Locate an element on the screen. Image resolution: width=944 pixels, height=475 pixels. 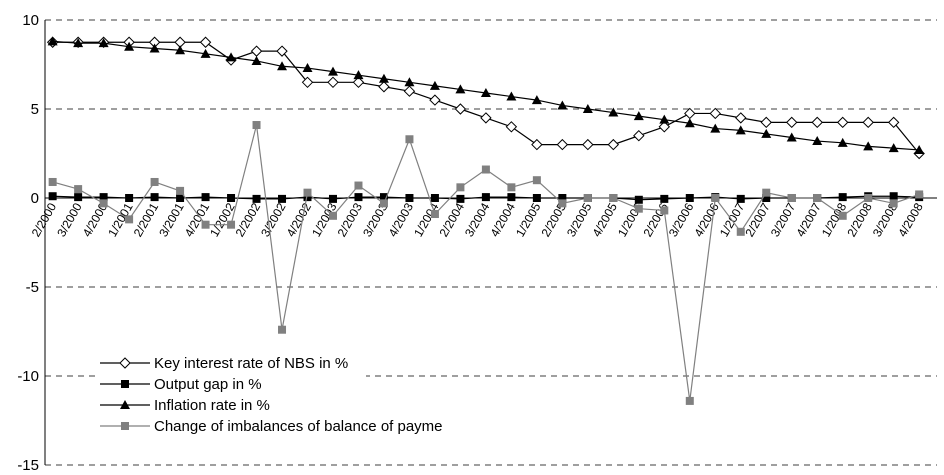
legend-label: Key interest rate of NBS in % is located at coordinates (251, 363).